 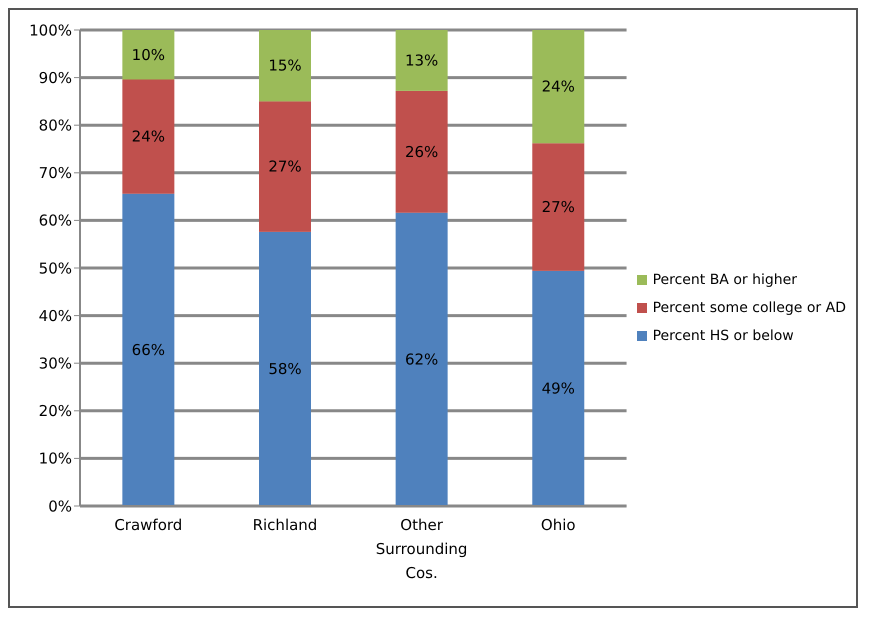 I want to click on data-label: 66%, so click(x=149, y=349).